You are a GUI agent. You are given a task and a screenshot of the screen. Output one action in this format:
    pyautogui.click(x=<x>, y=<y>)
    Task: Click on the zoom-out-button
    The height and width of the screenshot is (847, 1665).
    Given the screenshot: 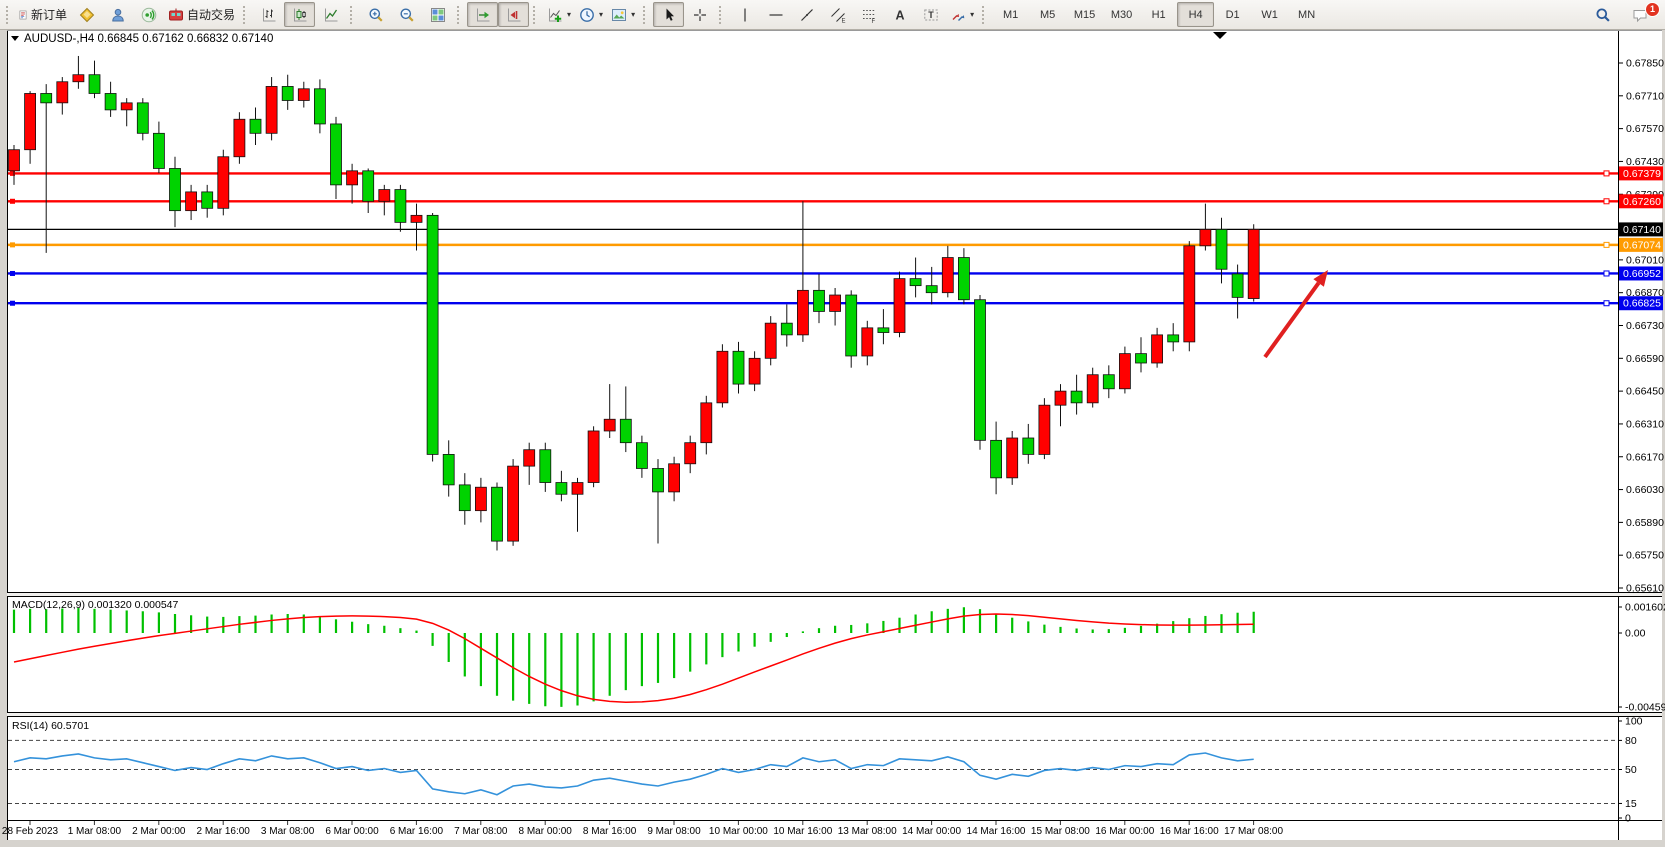 What is the action you would take?
    pyautogui.click(x=406, y=14)
    